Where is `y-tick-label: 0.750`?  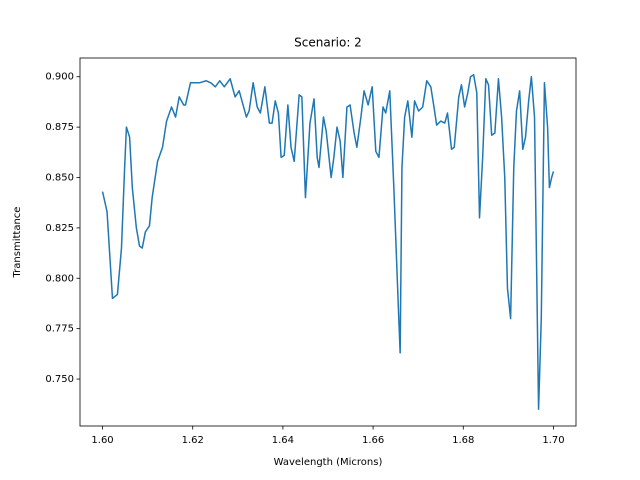 y-tick-label: 0.750 is located at coordinates (59, 379).